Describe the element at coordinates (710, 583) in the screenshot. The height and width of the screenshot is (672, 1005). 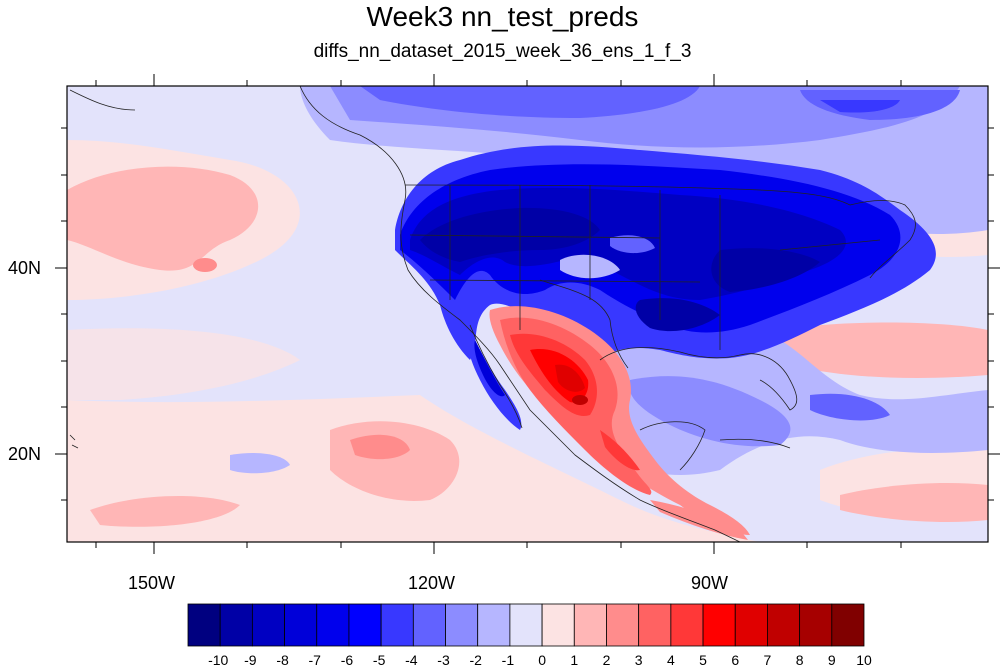
I see `lon-label-90w: 90W` at that location.